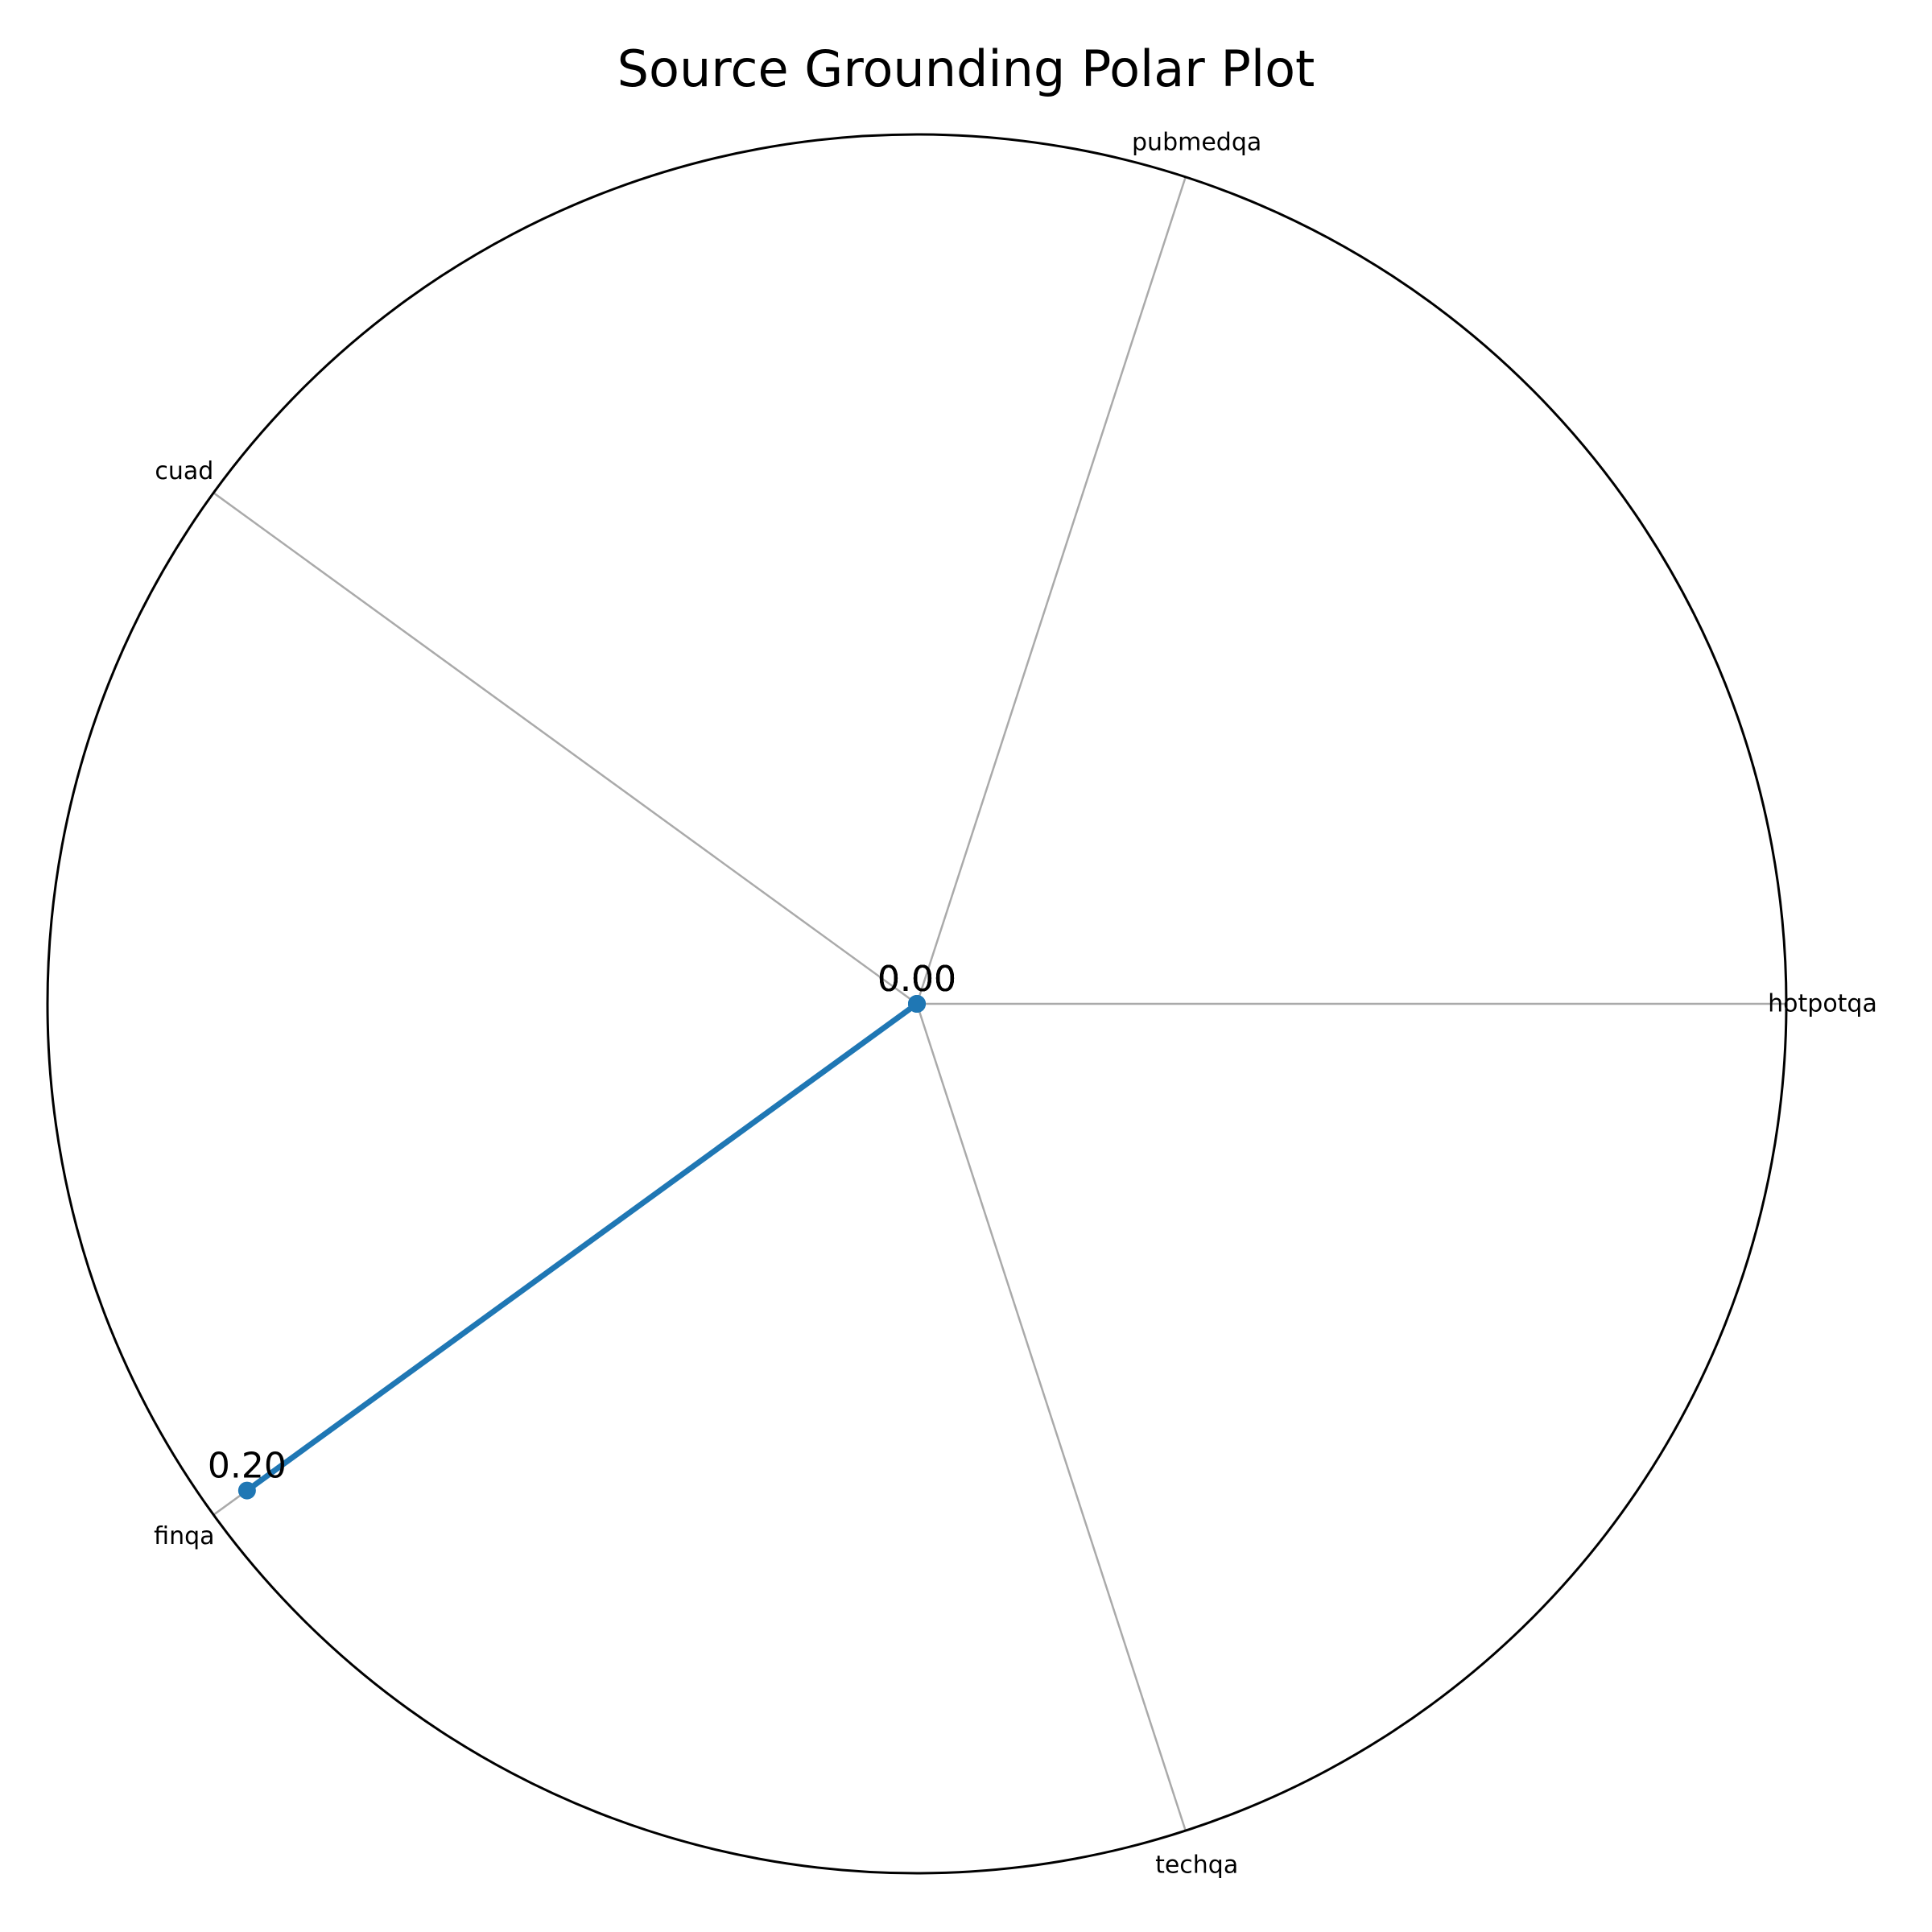 This screenshot has height=1932, width=1932. What do you see at coordinates (184, 471) in the screenshot?
I see `axis-label-cuad: cuad` at bounding box center [184, 471].